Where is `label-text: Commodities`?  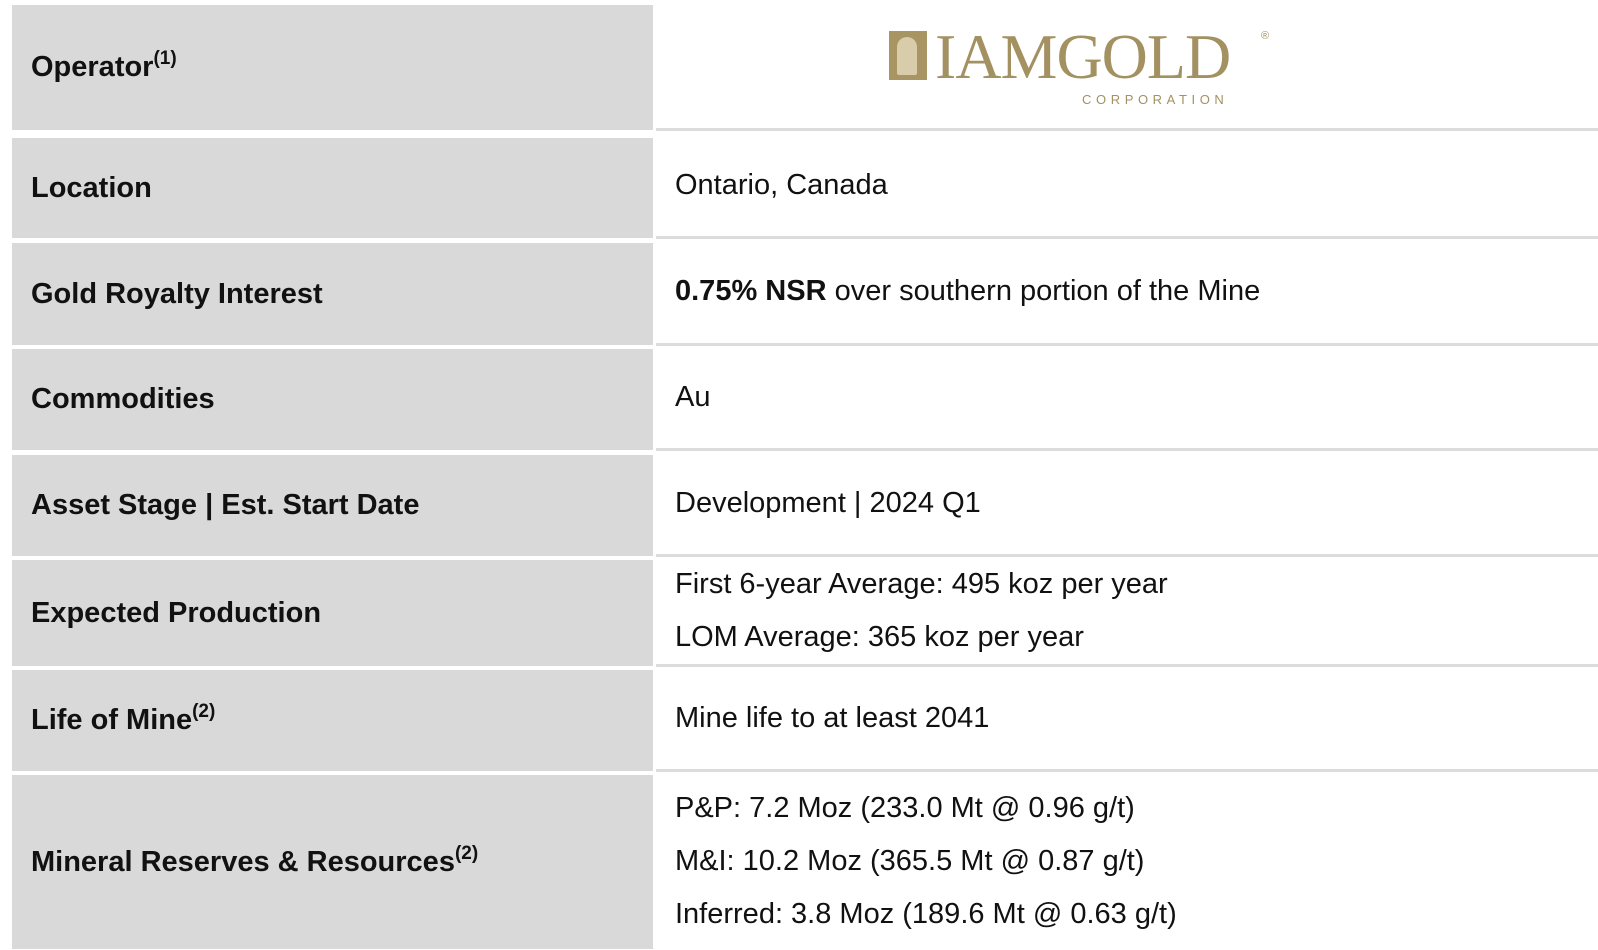 label-text: Commodities is located at coordinates (123, 399).